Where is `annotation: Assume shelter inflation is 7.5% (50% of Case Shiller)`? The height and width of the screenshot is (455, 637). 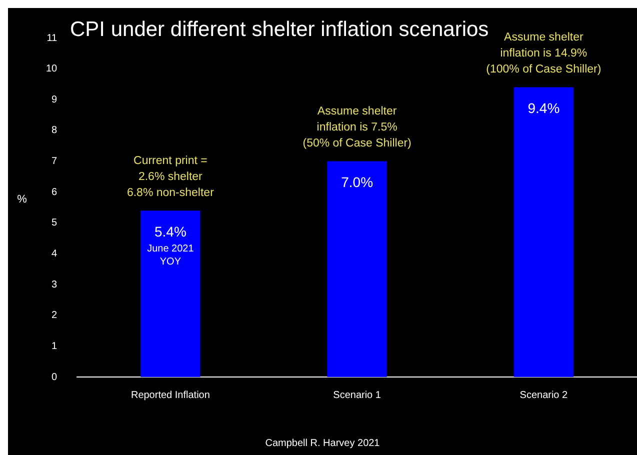 annotation: Assume shelter inflation is 7.5% (50% of Case Shiller) is located at coordinates (357, 127).